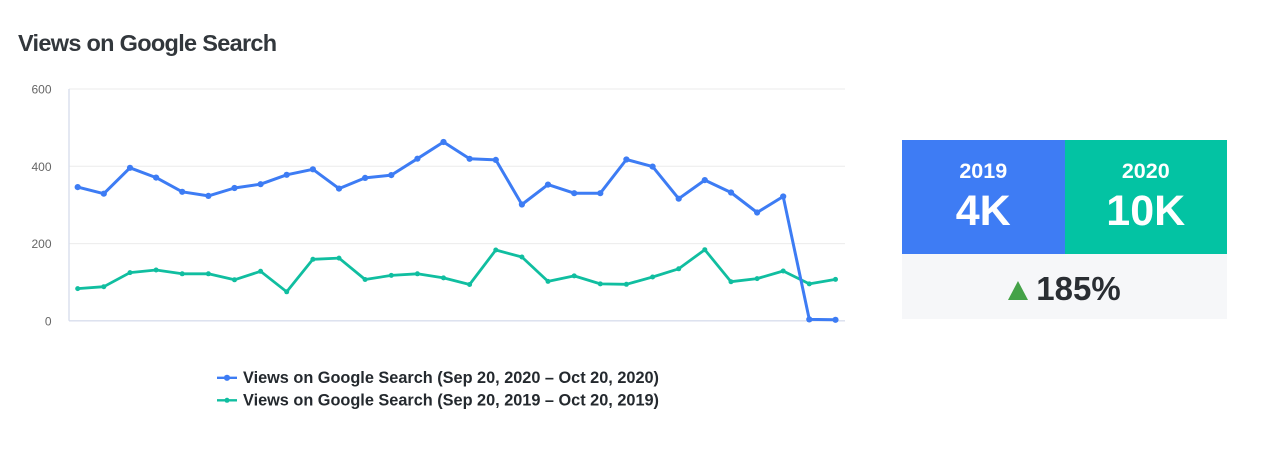 This screenshot has height=451, width=1269. What do you see at coordinates (41, 90) in the screenshot?
I see `svg-text: 600` at bounding box center [41, 90].